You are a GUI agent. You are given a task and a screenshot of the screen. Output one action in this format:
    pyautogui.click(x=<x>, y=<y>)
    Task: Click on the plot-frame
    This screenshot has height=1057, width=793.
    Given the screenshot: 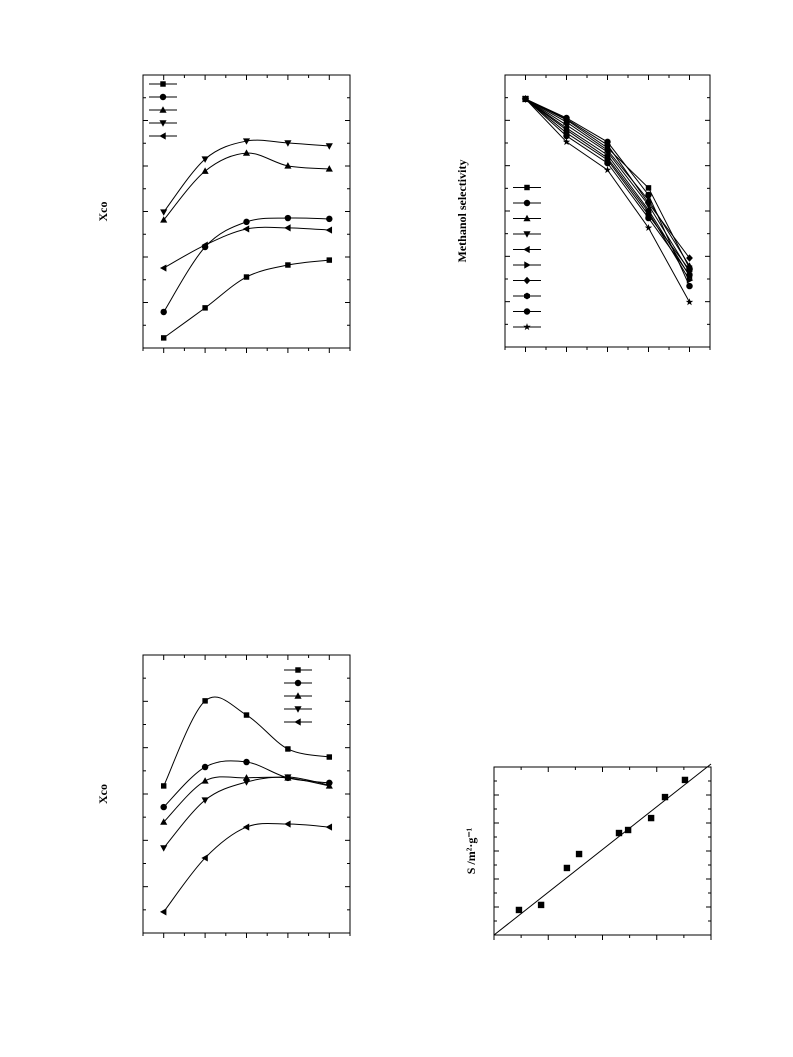 What is the action you would take?
    pyautogui.click(x=246, y=794)
    